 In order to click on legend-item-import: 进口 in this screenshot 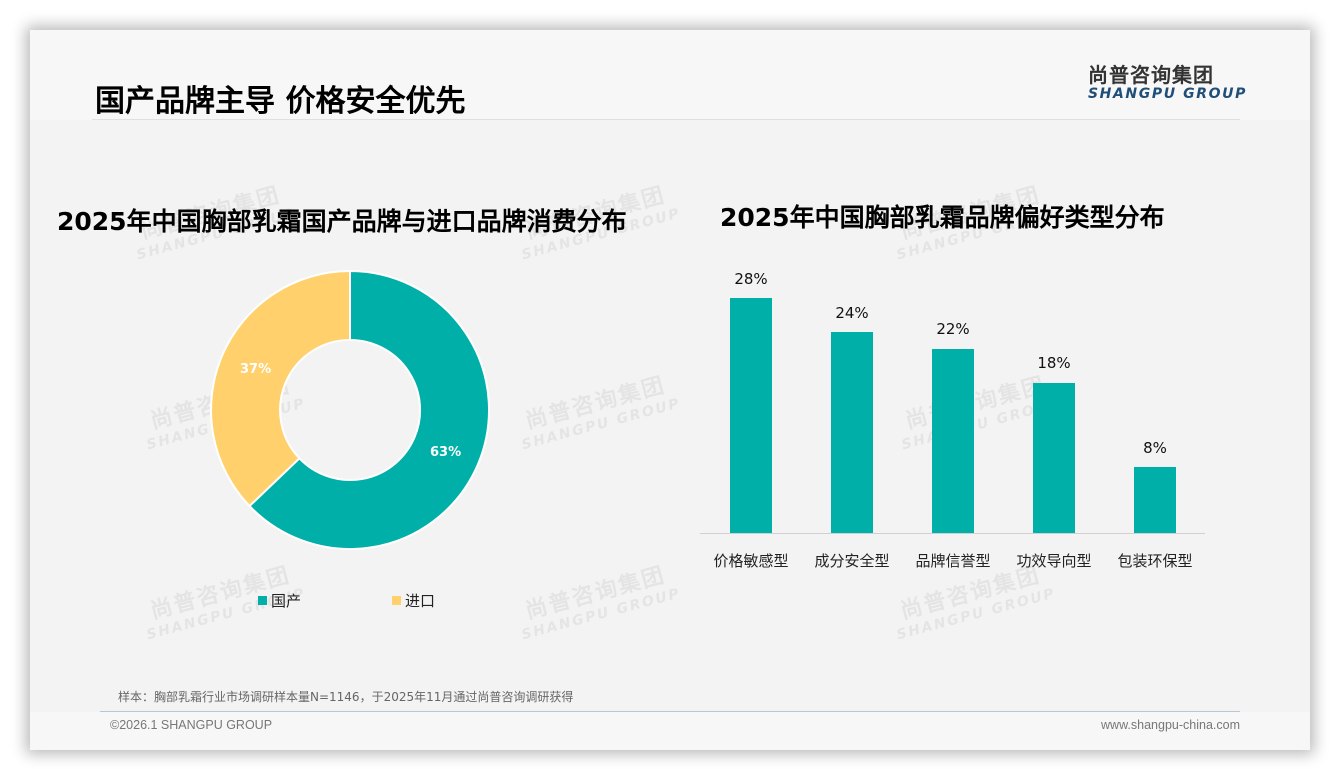, I will do `click(413, 600)`.